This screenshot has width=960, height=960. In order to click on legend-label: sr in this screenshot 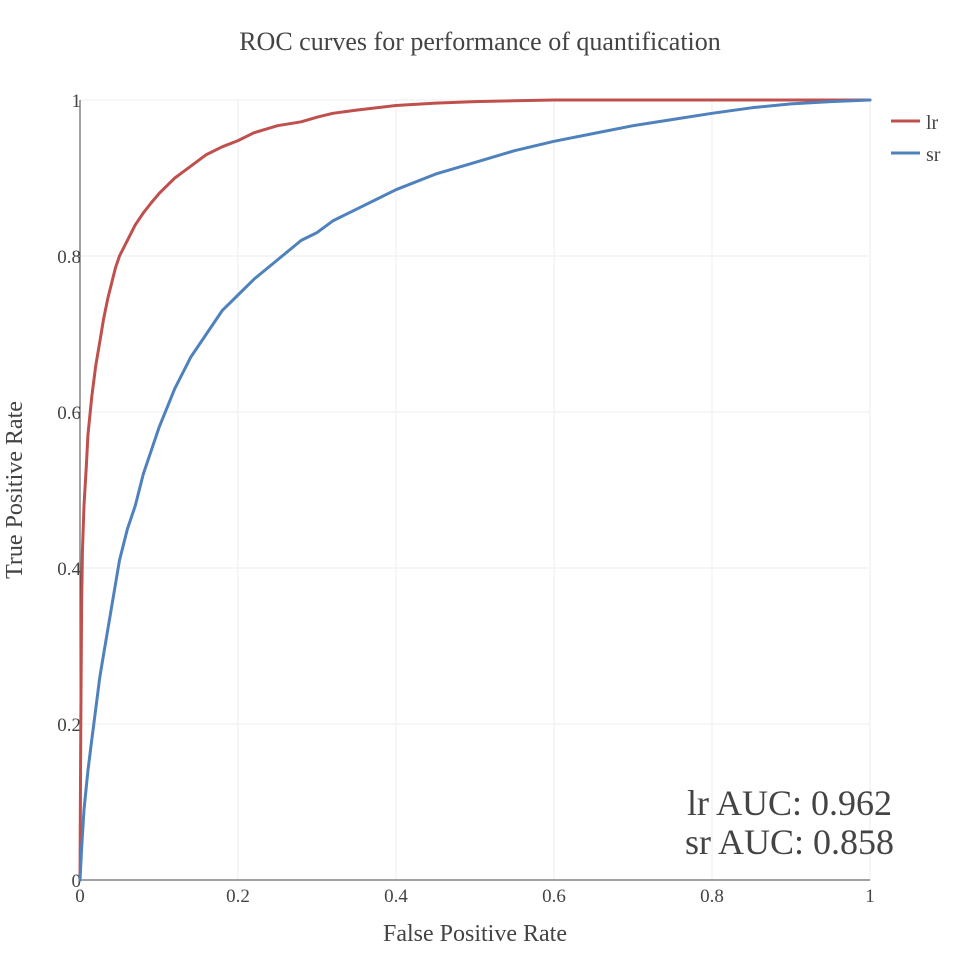, I will do `click(933, 155)`.